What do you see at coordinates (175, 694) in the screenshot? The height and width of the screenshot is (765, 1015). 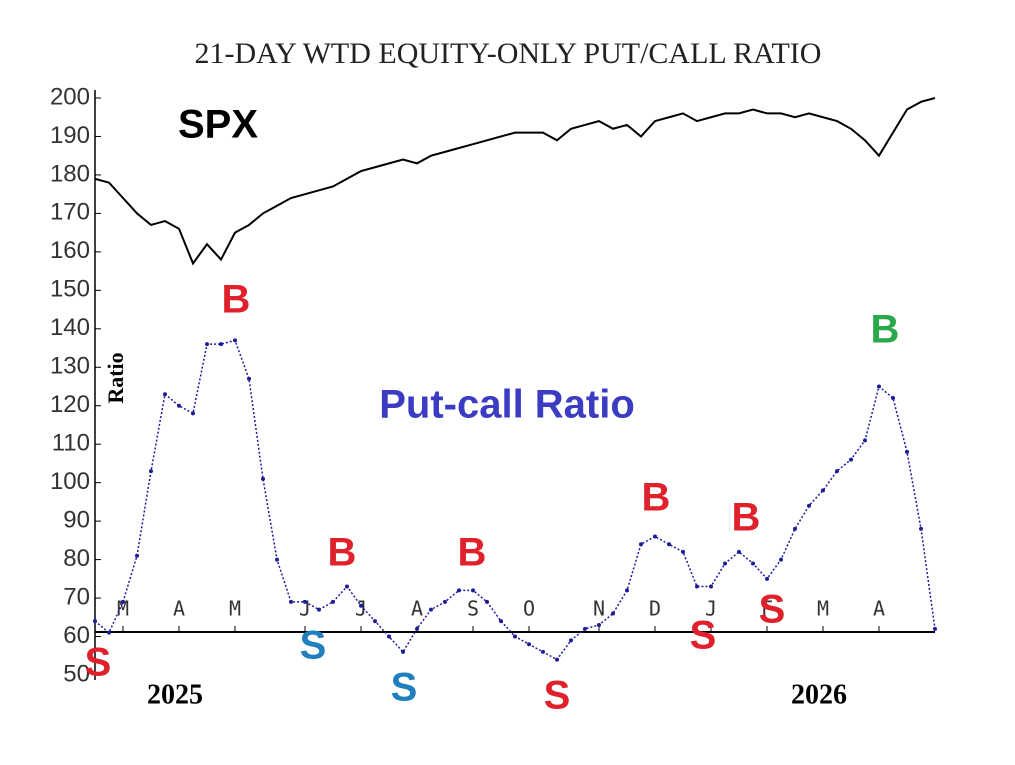 I see `year-label: 2025` at bounding box center [175, 694].